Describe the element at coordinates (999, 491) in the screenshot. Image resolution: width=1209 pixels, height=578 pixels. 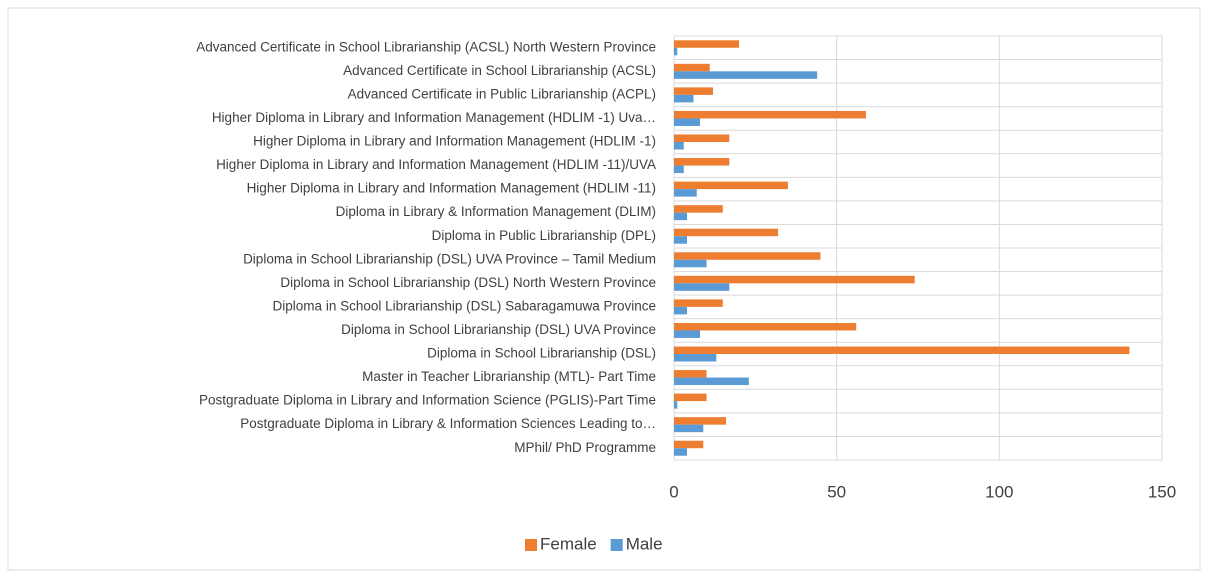
I see `x-tick-label: 100` at that location.